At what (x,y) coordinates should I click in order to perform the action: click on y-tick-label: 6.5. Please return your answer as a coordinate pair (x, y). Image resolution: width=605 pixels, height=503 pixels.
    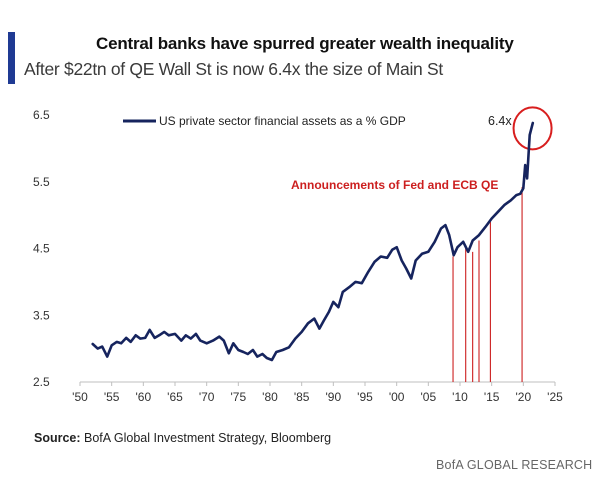
    Looking at the image, I should click on (41, 115).